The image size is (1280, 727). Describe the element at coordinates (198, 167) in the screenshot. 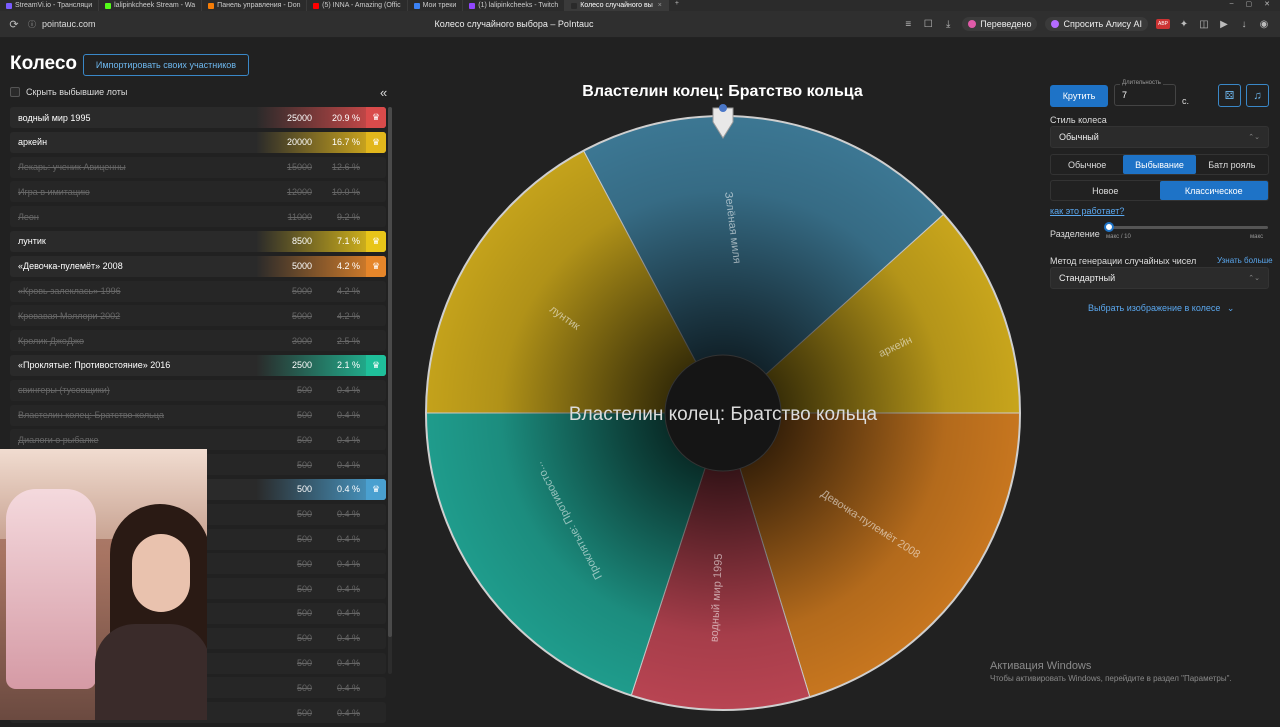

I see `lot-row: Лекарь: ученик Авиценны 15000 12.6 %` at that location.